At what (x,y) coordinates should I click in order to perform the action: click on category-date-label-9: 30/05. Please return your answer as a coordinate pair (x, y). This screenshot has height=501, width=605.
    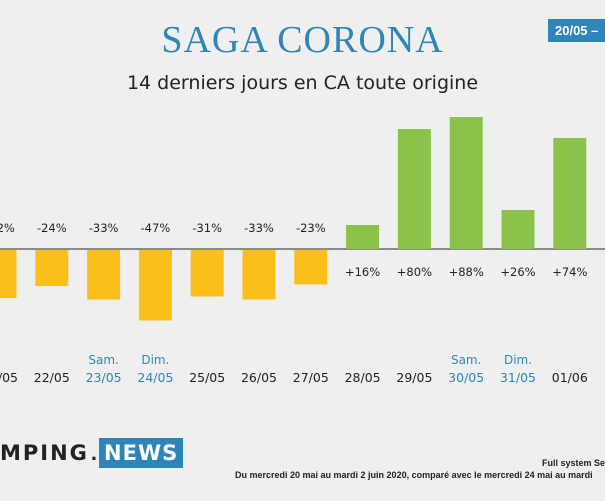
    Looking at the image, I should click on (466, 377).